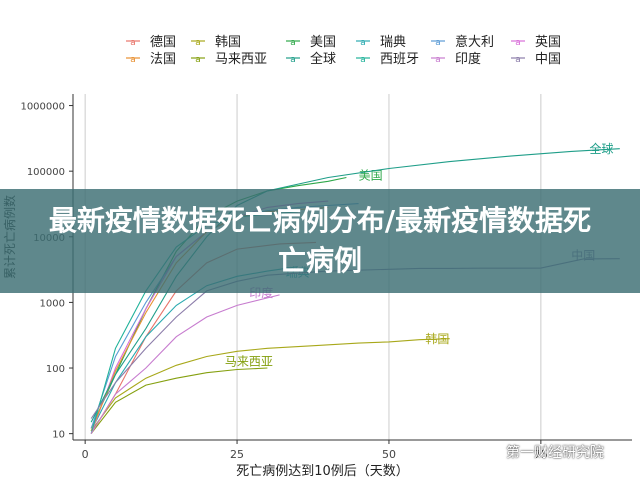  I want to click on legend-entry: 印度, so click(468, 59).